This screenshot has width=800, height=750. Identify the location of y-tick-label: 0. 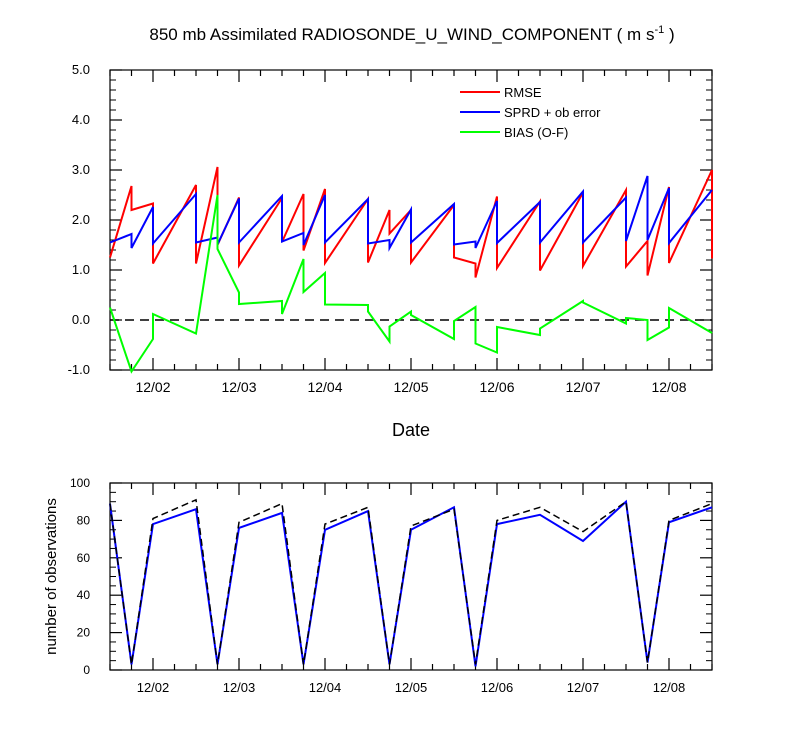
(86, 670).